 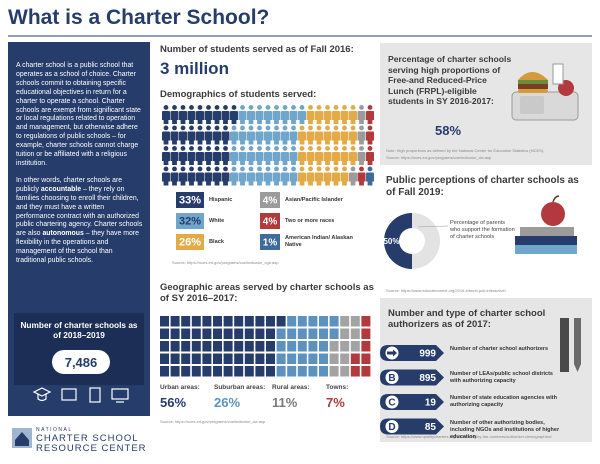 What do you see at coordinates (431, 427) in the screenshot?
I see `authorizer-value: 85` at bounding box center [431, 427].